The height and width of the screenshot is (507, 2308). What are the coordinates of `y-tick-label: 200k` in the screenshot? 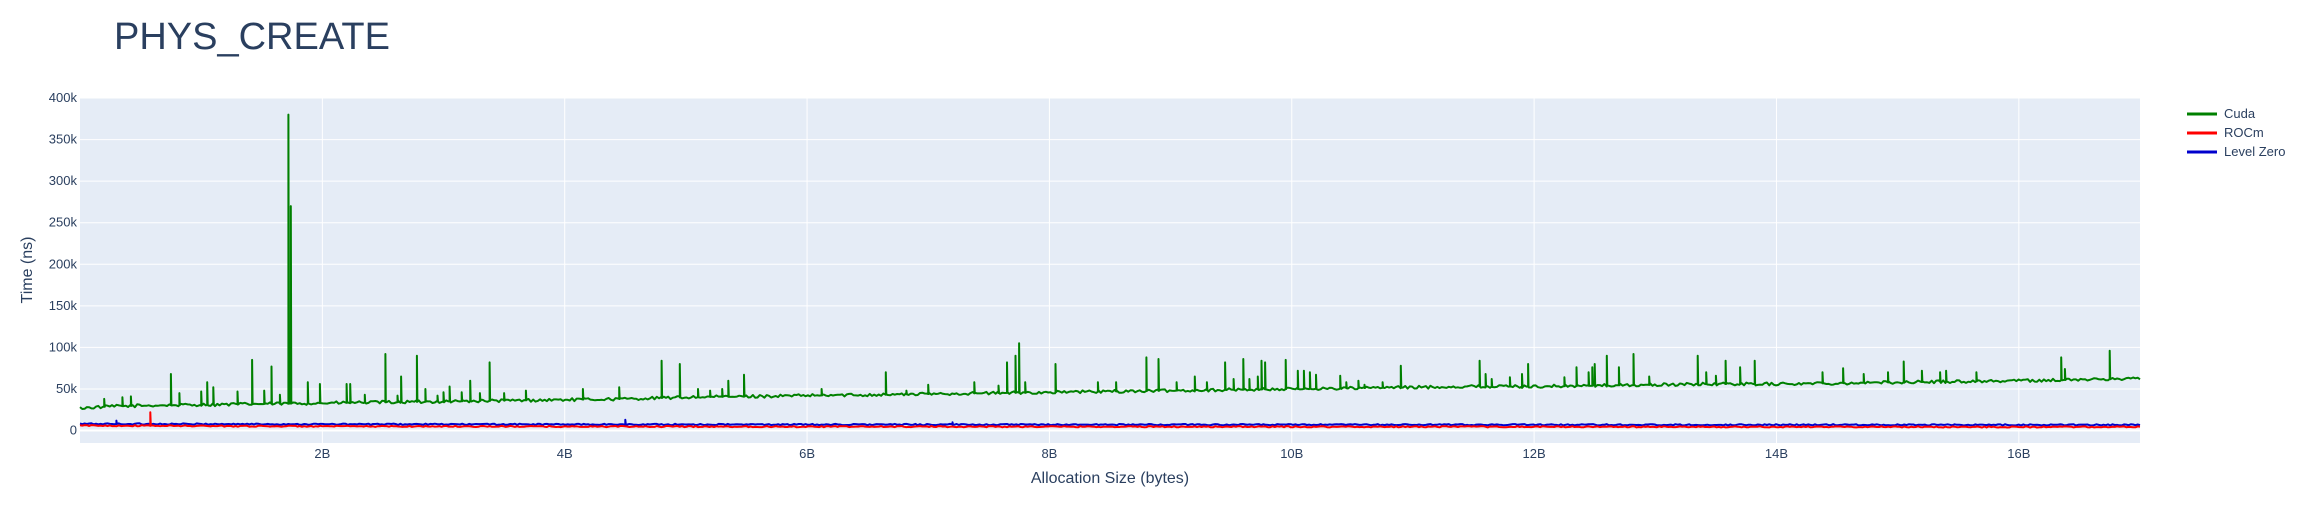 It's located at (63, 263).